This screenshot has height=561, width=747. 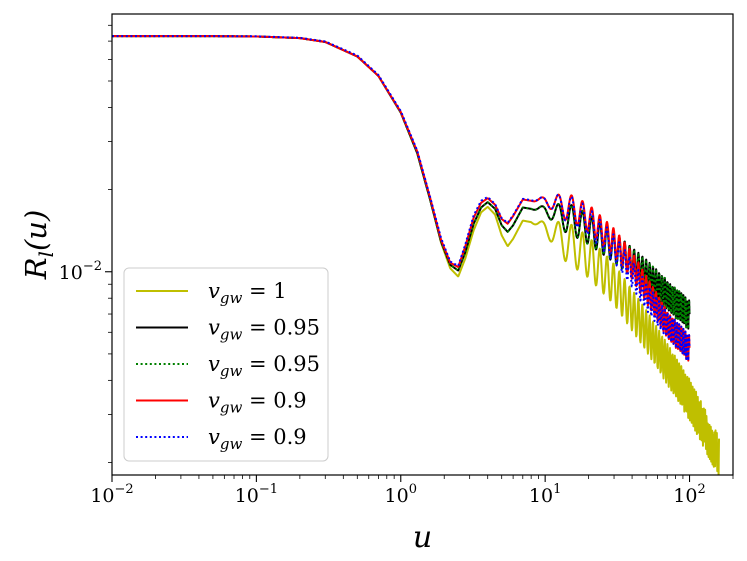 What do you see at coordinates (111, 494) in the screenshot?
I see `x-tick-label: 10⁻²` at bounding box center [111, 494].